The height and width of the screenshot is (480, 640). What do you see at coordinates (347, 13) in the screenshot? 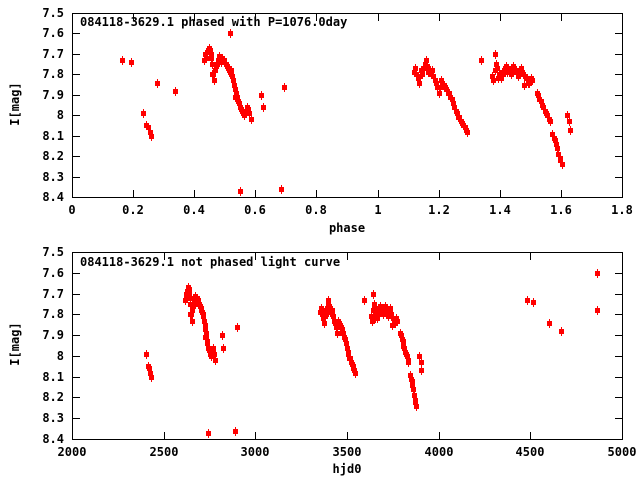
I see `plot-border-top` at bounding box center [347, 13].